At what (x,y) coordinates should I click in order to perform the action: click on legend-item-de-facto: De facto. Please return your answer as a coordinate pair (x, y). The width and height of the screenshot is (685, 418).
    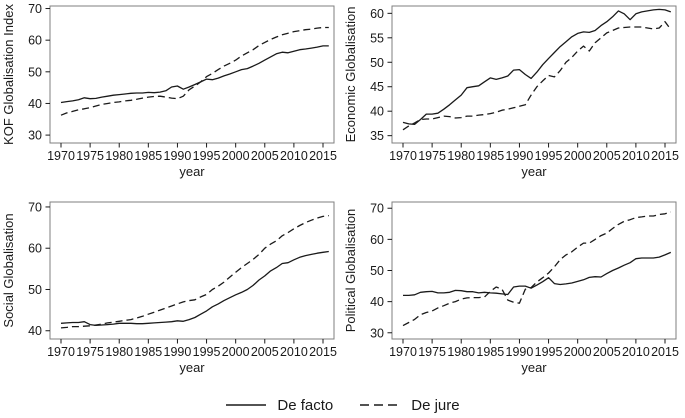
    Looking at the image, I should click on (279, 405).